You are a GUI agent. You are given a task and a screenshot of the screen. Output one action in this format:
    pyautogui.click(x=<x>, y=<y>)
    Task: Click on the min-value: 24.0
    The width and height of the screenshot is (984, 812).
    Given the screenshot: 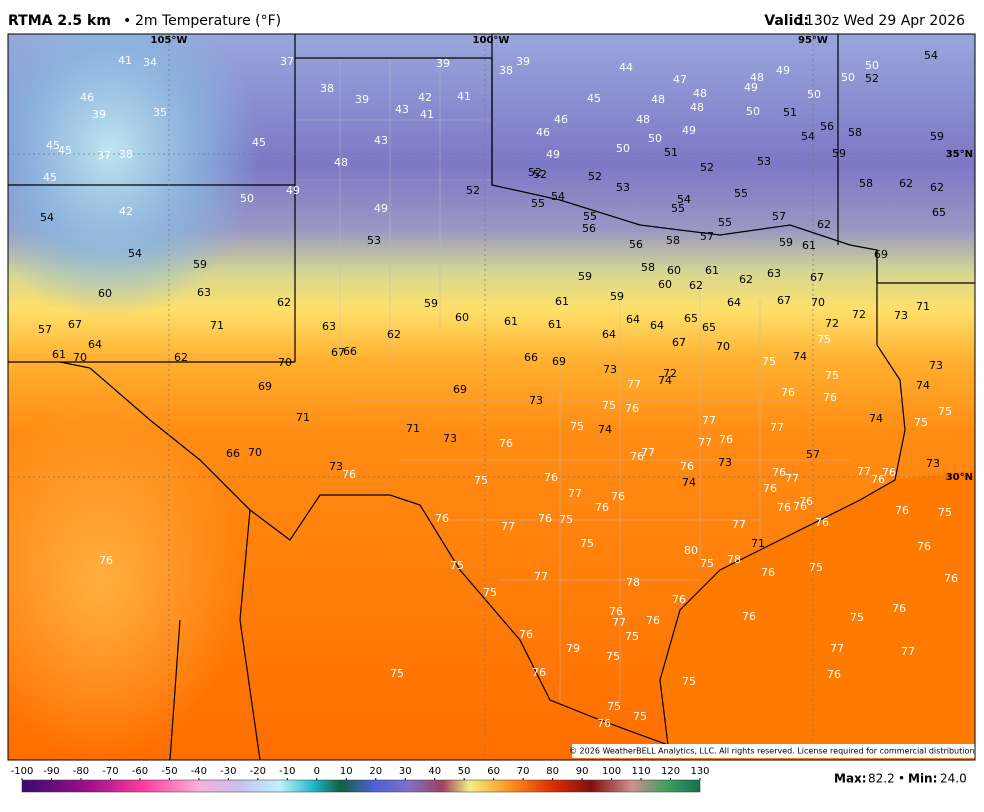 What is the action you would take?
    pyautogui.click(x=953, y=779)
    